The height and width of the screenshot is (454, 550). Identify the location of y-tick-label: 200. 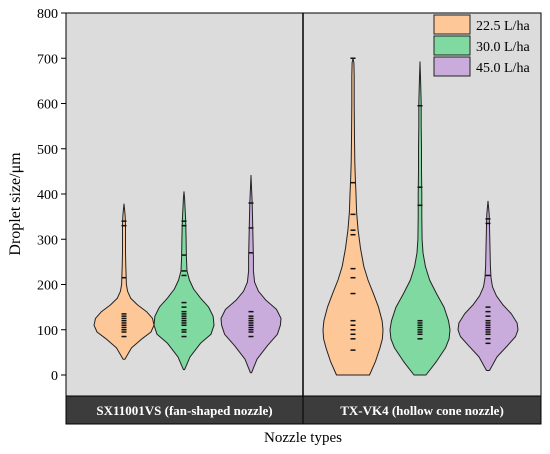
(47, 286).